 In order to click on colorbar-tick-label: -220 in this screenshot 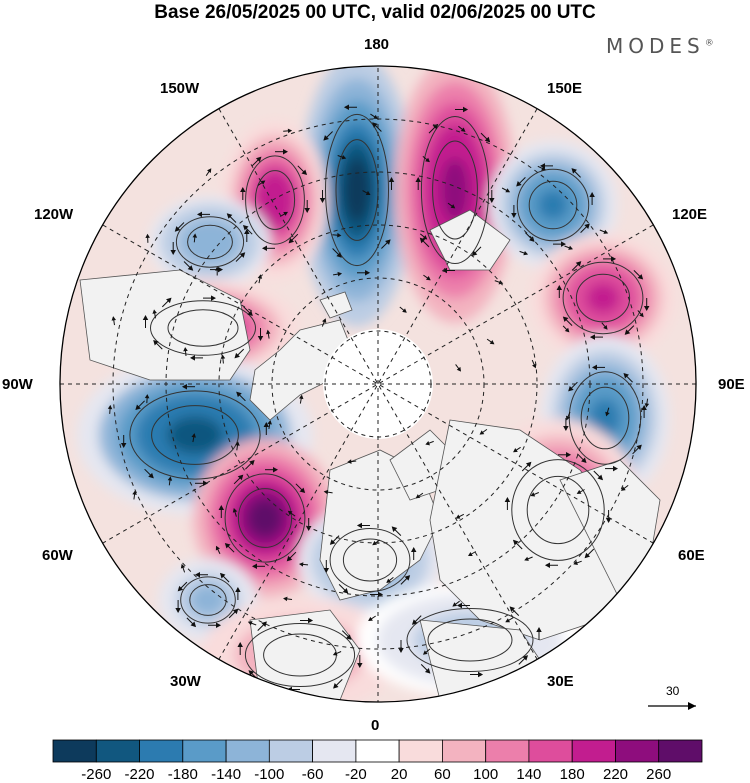, I will do `click(139, 774)`.